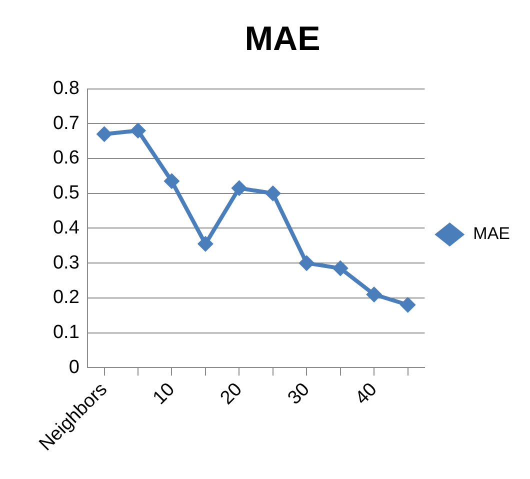  What do you see at coordinates (66, 89) in the screenshot?
I see `y-tick-label: 0.8` at bounding box center [66, 89].